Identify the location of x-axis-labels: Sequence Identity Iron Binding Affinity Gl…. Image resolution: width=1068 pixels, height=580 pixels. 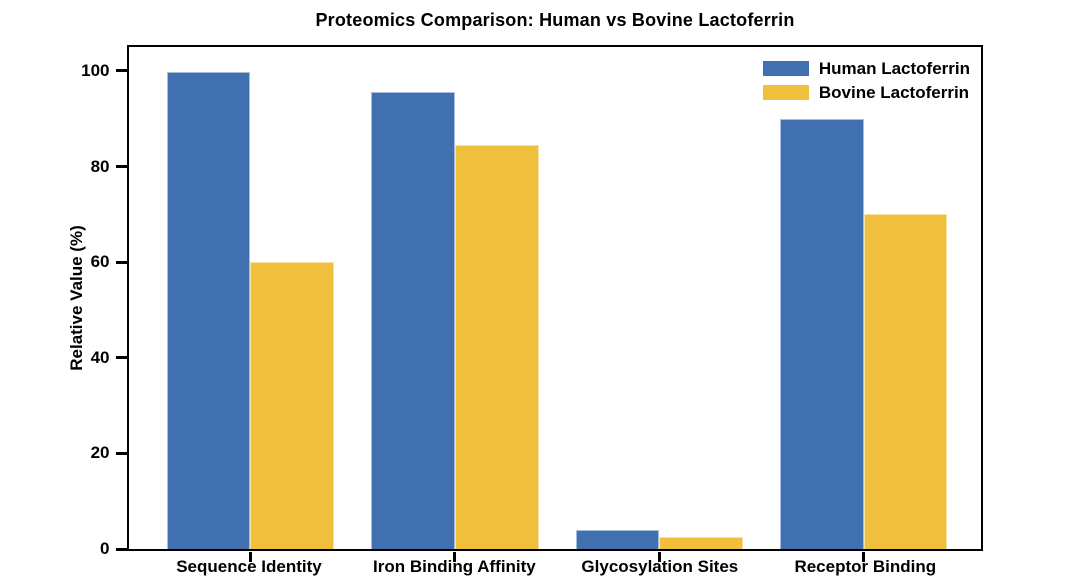
(555, 568).